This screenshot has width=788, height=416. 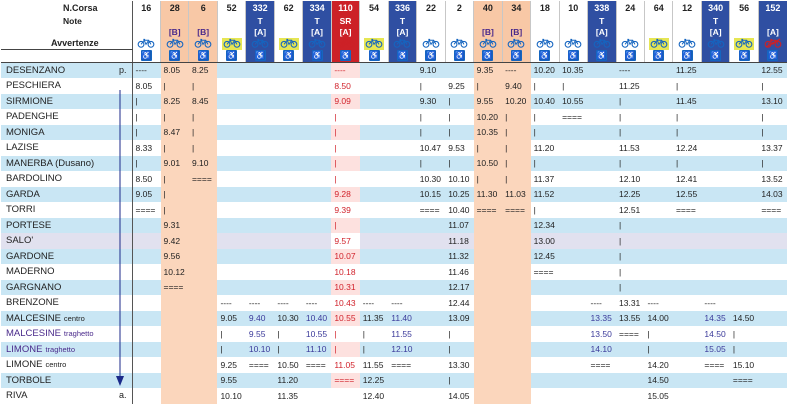 I want to click on departure-time: 12.55, so click(x=772, y=70).